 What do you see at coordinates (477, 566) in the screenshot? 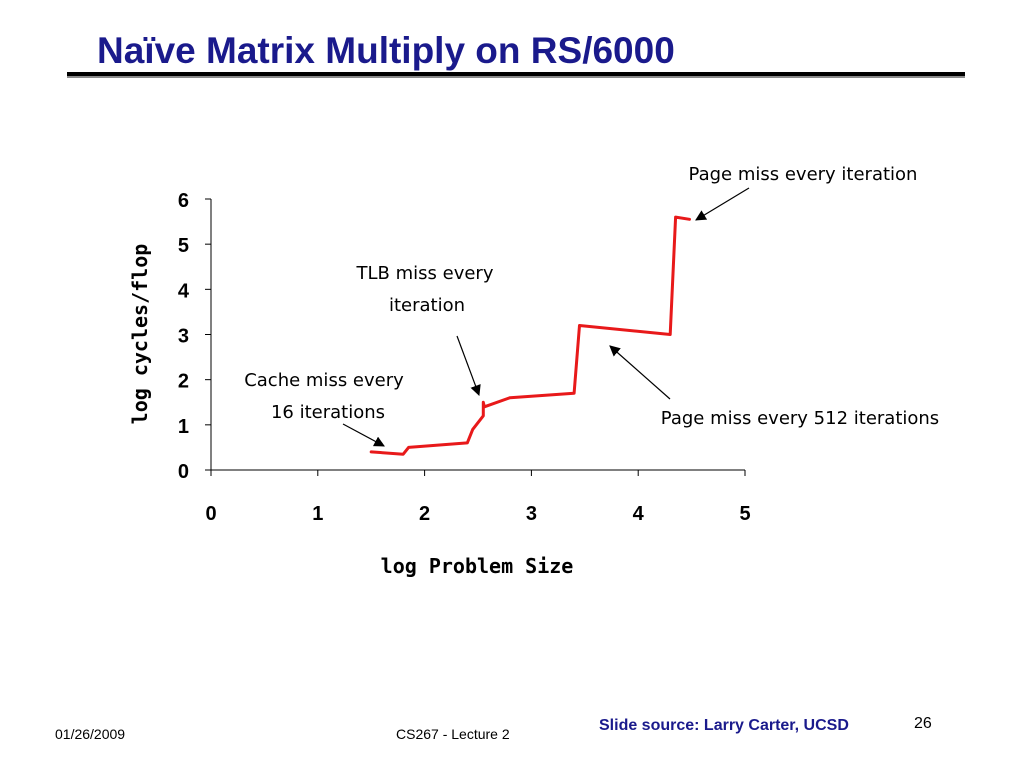
I see `x-axis-label: log Problem Size` at bounding box center [477, 566].